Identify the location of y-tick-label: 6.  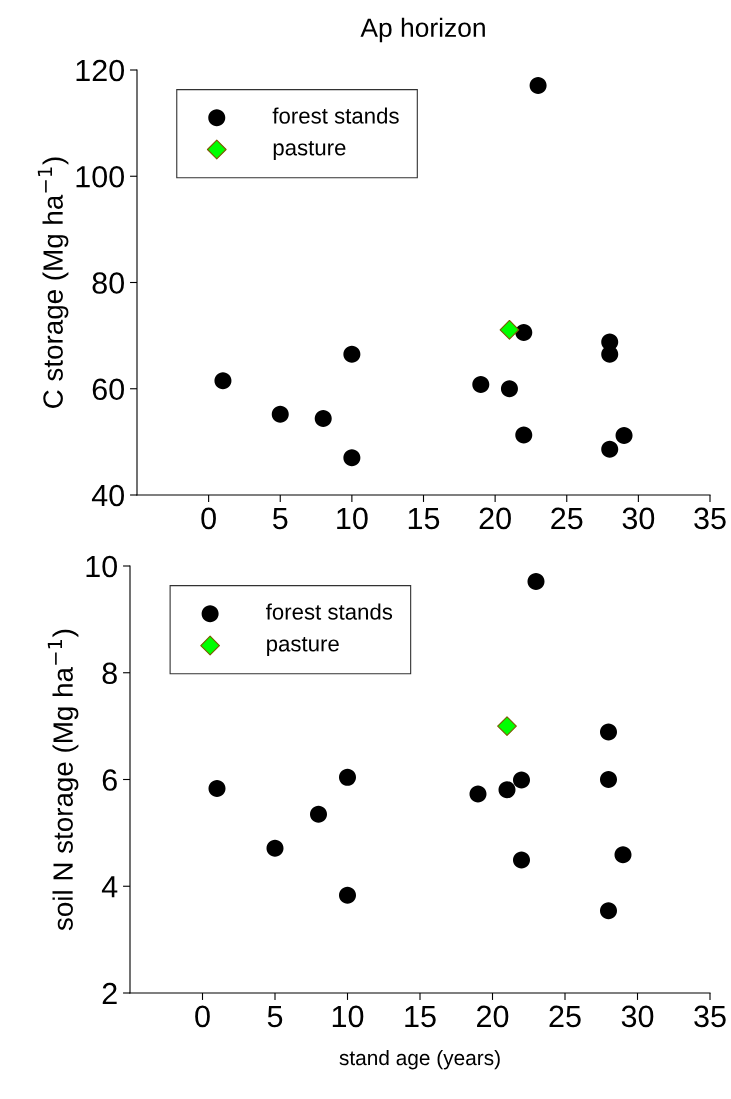
(109, 780).